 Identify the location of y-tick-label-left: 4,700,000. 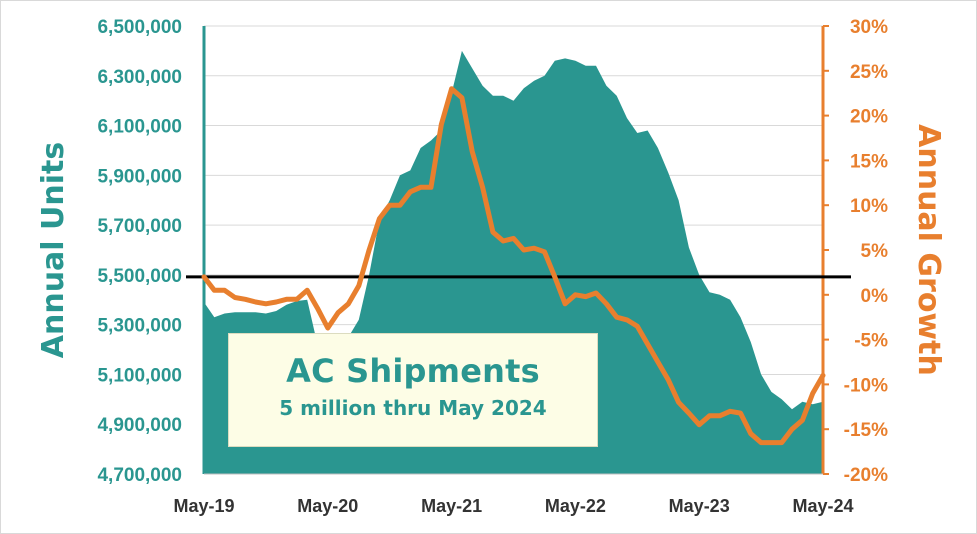
(139, 475).